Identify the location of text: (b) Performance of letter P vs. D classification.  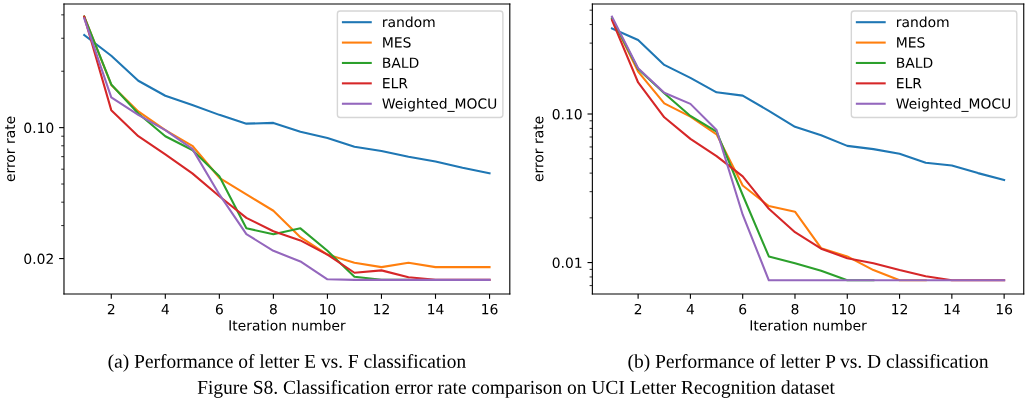
(808, 362).